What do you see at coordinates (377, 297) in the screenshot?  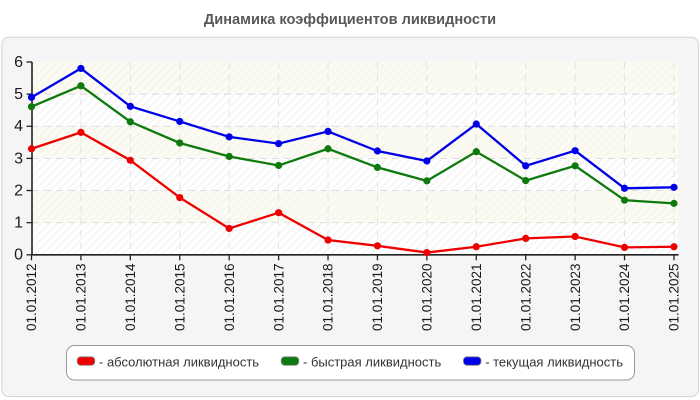 I see `svg-text: 01.01.2019` at bounding box center [377, 297].